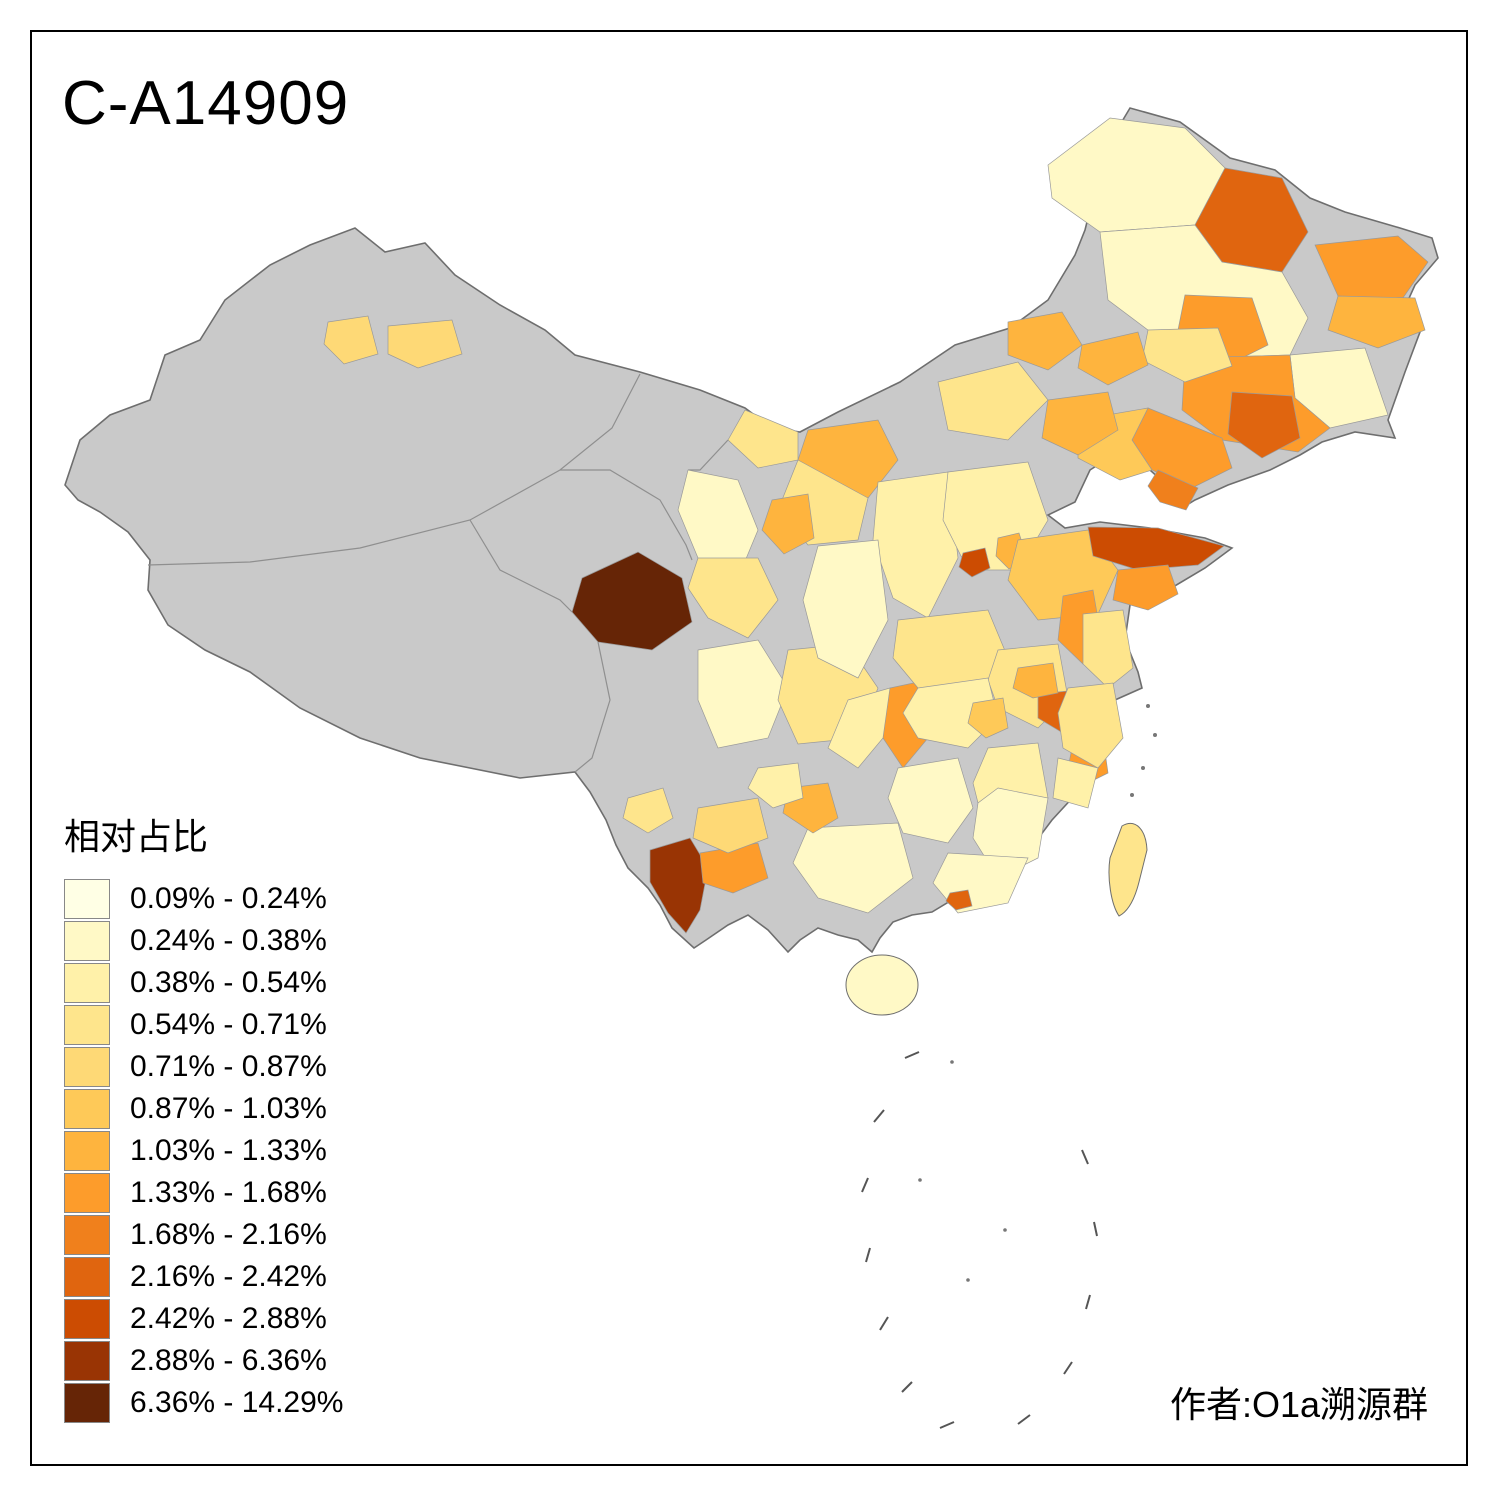  What do you see at coordinates (1371, 270) in the screenshot?
I see `region-jiamusi` at bounding box center [1371, 270].